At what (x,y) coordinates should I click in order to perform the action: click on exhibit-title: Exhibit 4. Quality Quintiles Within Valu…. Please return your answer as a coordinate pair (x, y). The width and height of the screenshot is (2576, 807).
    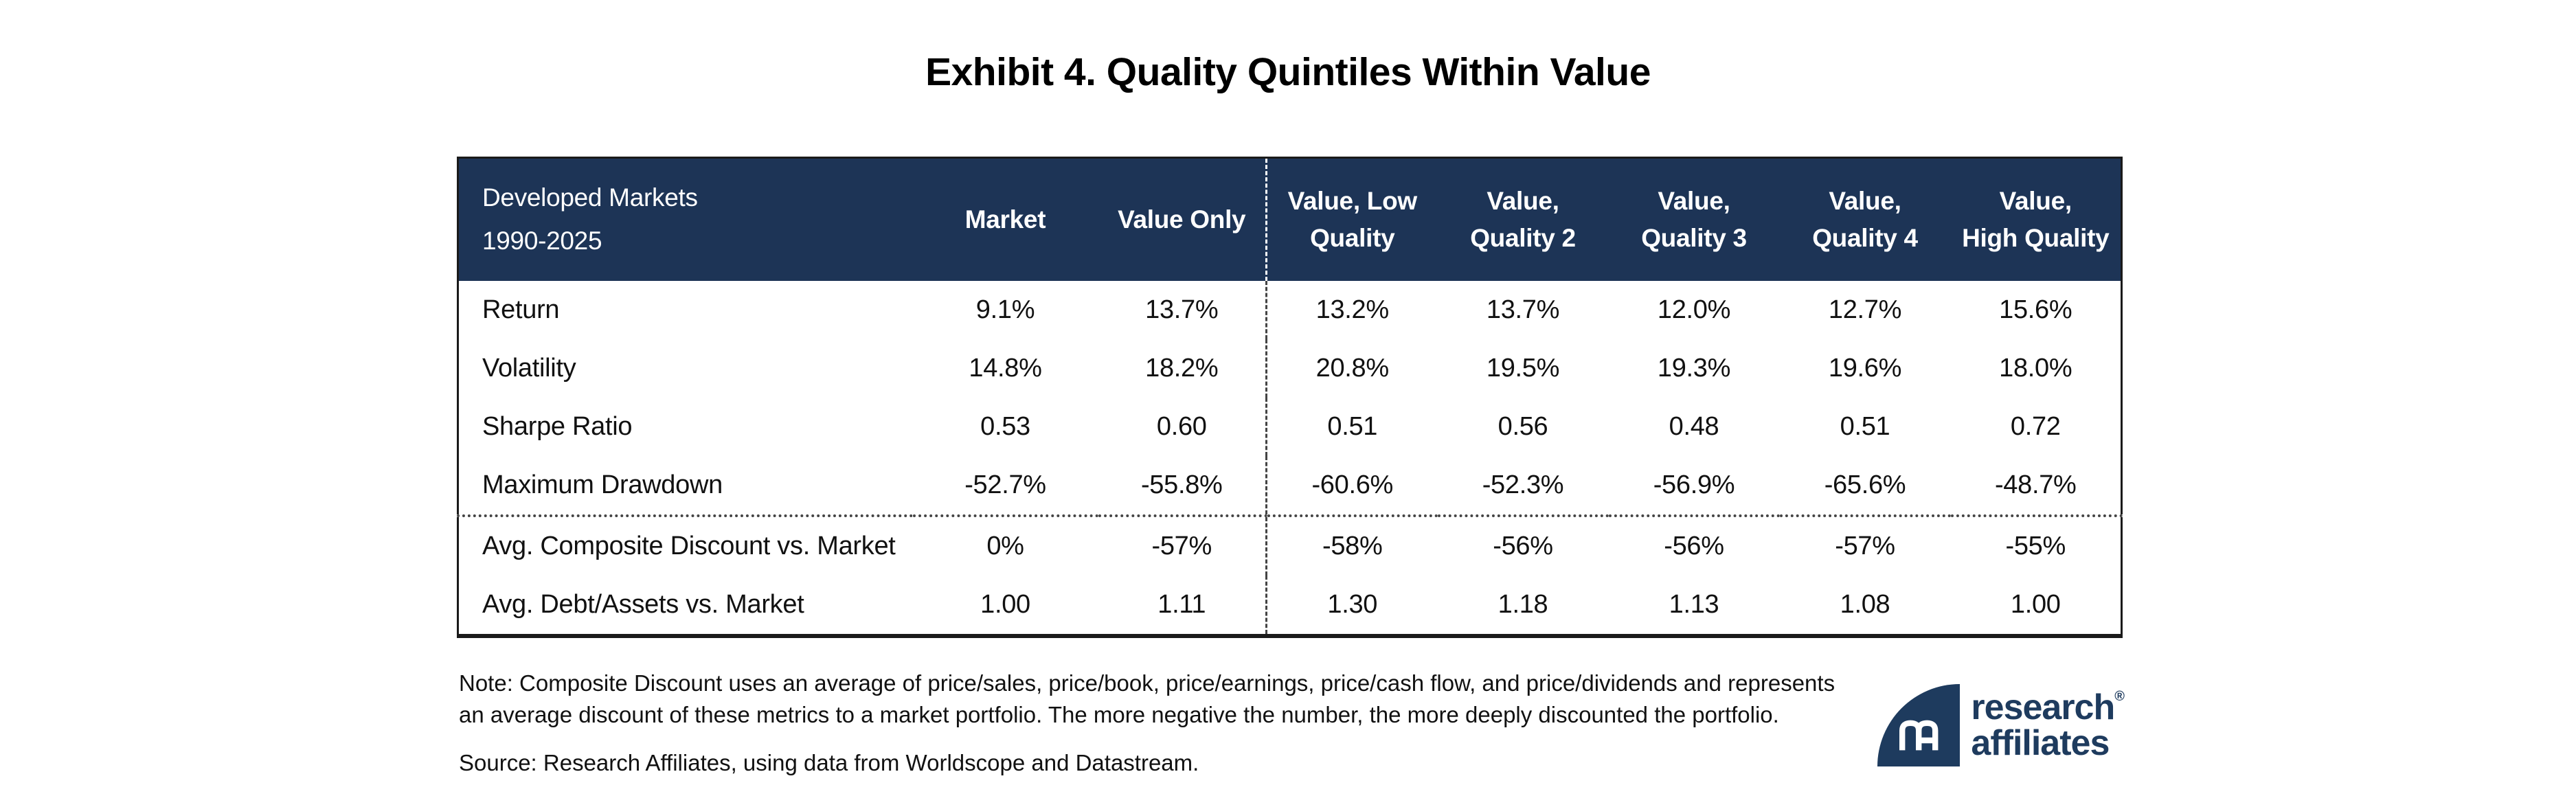
    Looking at the image, I should click on (1288, 72).